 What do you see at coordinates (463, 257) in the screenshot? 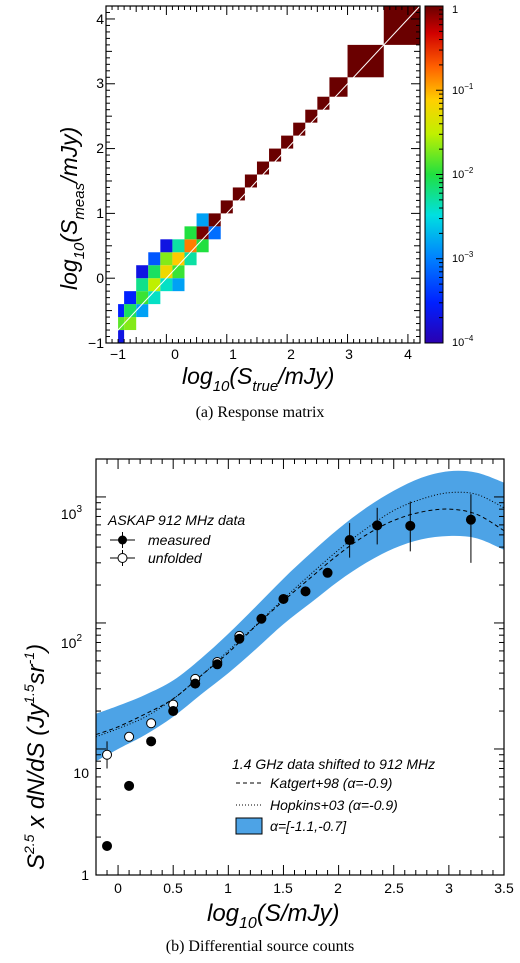
I see `colorbar-tick-label: 10⁻³` at bounding box center [463, 257].